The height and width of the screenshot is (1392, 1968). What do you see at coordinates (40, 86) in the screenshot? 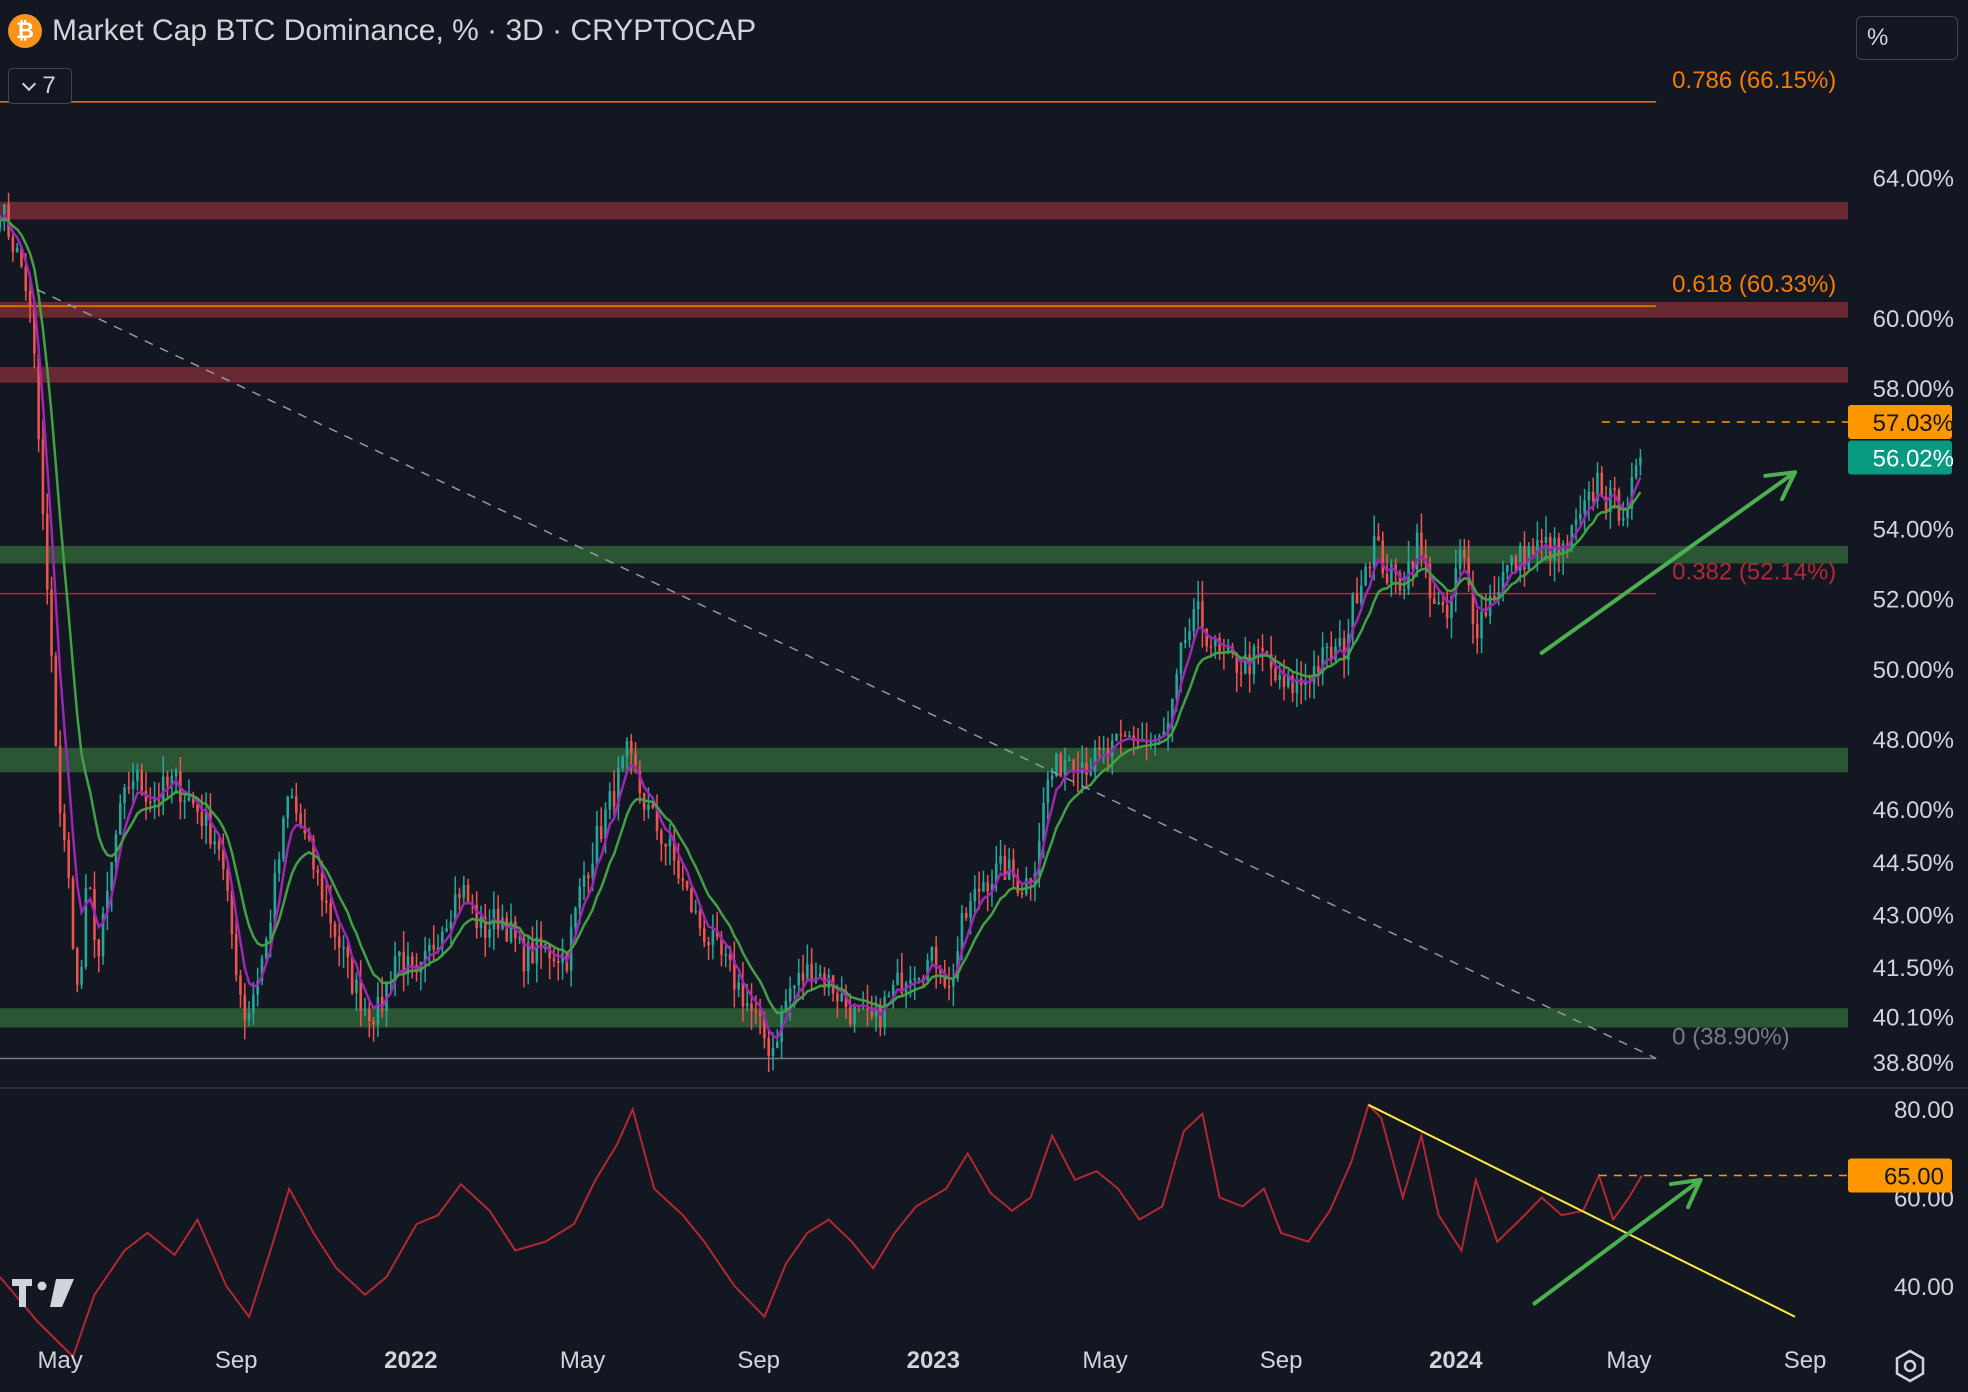
I see `indicators-toggle-button: 7` at bounding box center [40, 86].